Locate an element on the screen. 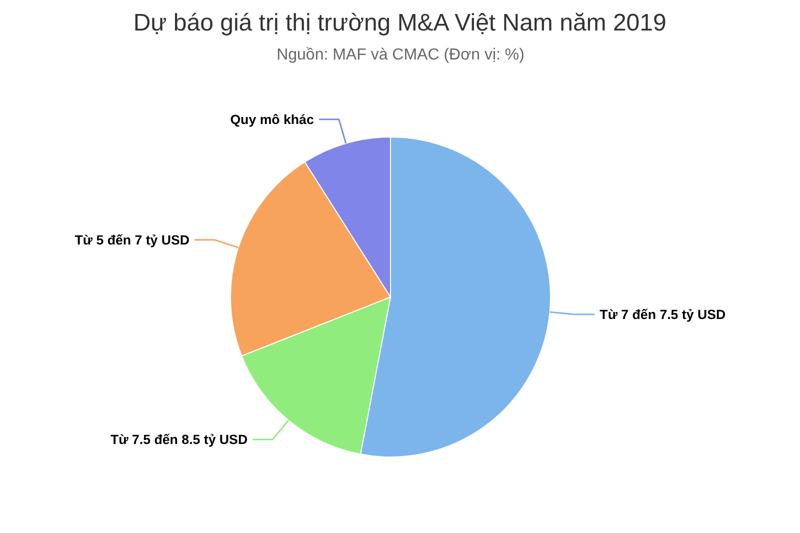  slice-label: Từ 5 đến 7 tỷ USD is located at coordinates (132, 240).